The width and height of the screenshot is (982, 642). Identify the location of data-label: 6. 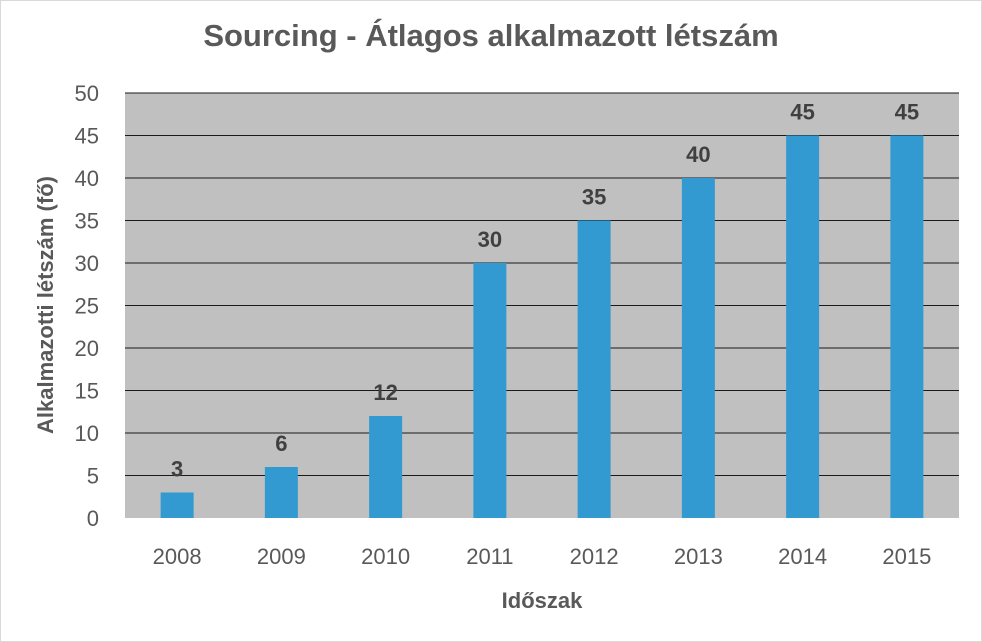
(281, 443).